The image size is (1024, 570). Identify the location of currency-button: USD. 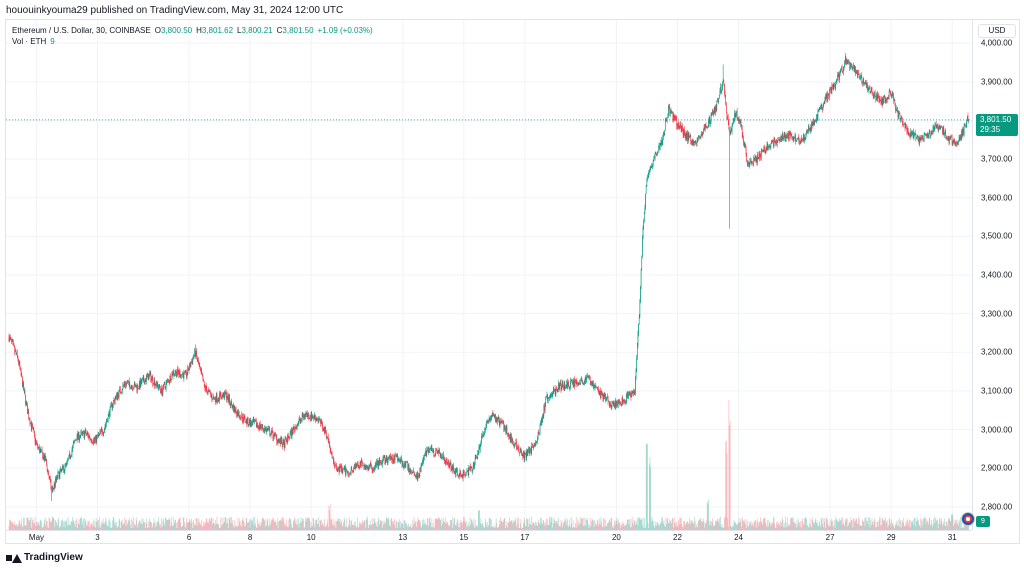
(997, 31).